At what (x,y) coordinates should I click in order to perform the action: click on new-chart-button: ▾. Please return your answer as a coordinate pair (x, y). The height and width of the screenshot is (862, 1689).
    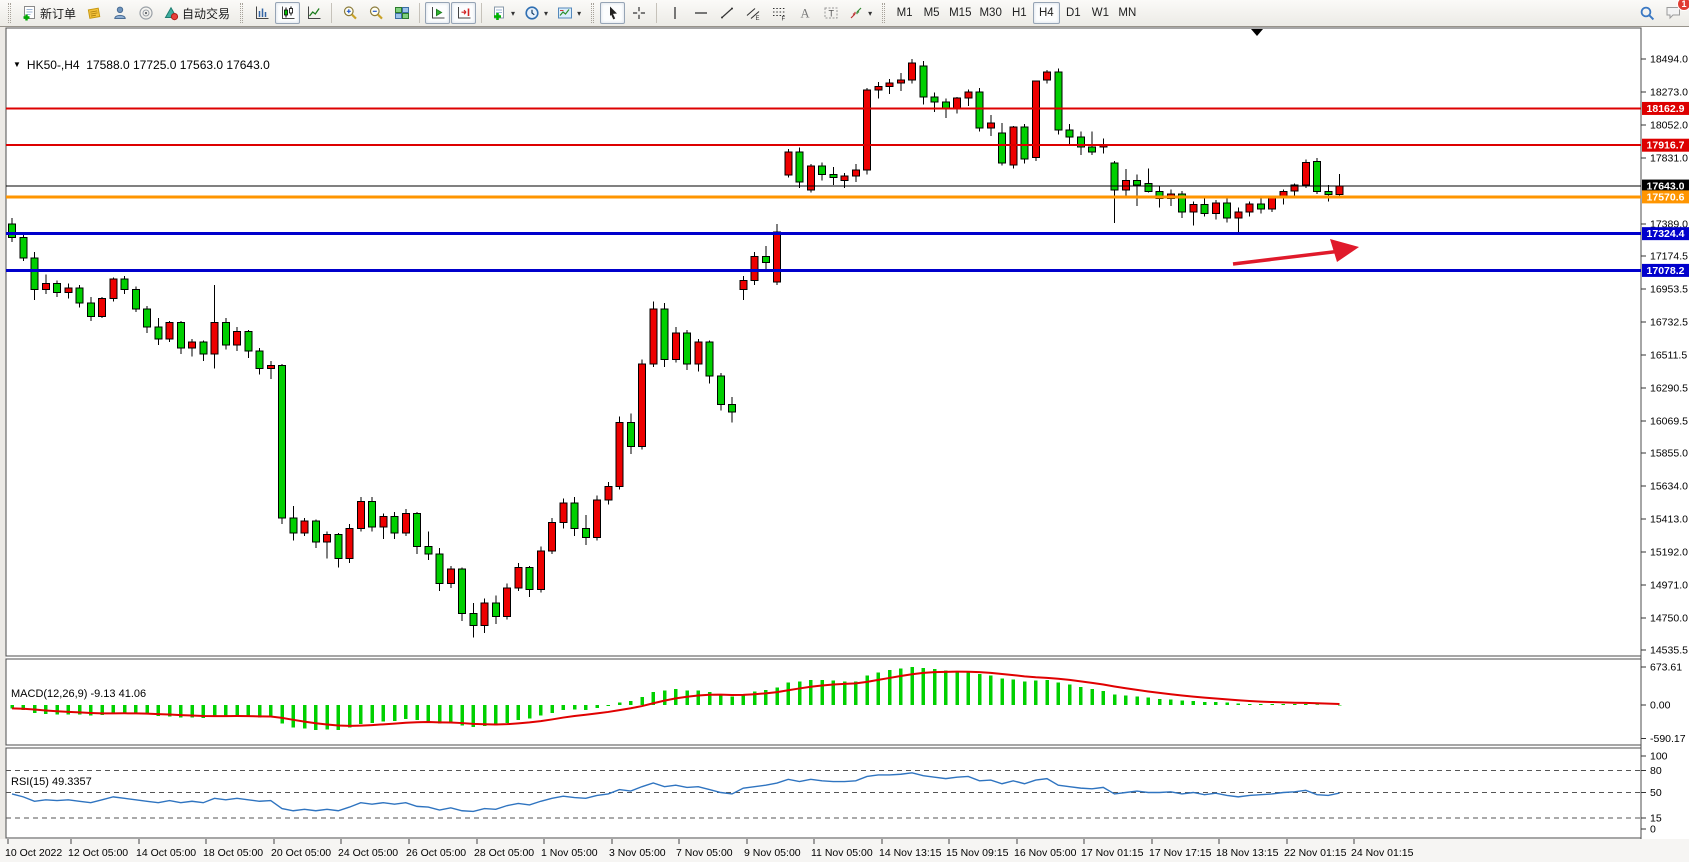
    Looking at the image, I should click on (503, 13).